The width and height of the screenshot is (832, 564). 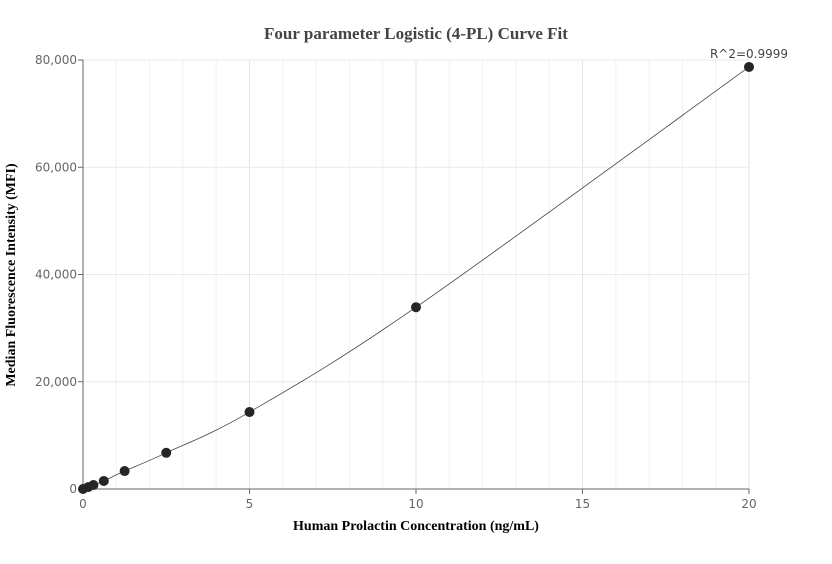 What do you see at coordinates (416, 526) in the screenshot?
I see `x-axis-label: Human Prolactin Concentration (ng/mL)` at bounding box center [416, 526].